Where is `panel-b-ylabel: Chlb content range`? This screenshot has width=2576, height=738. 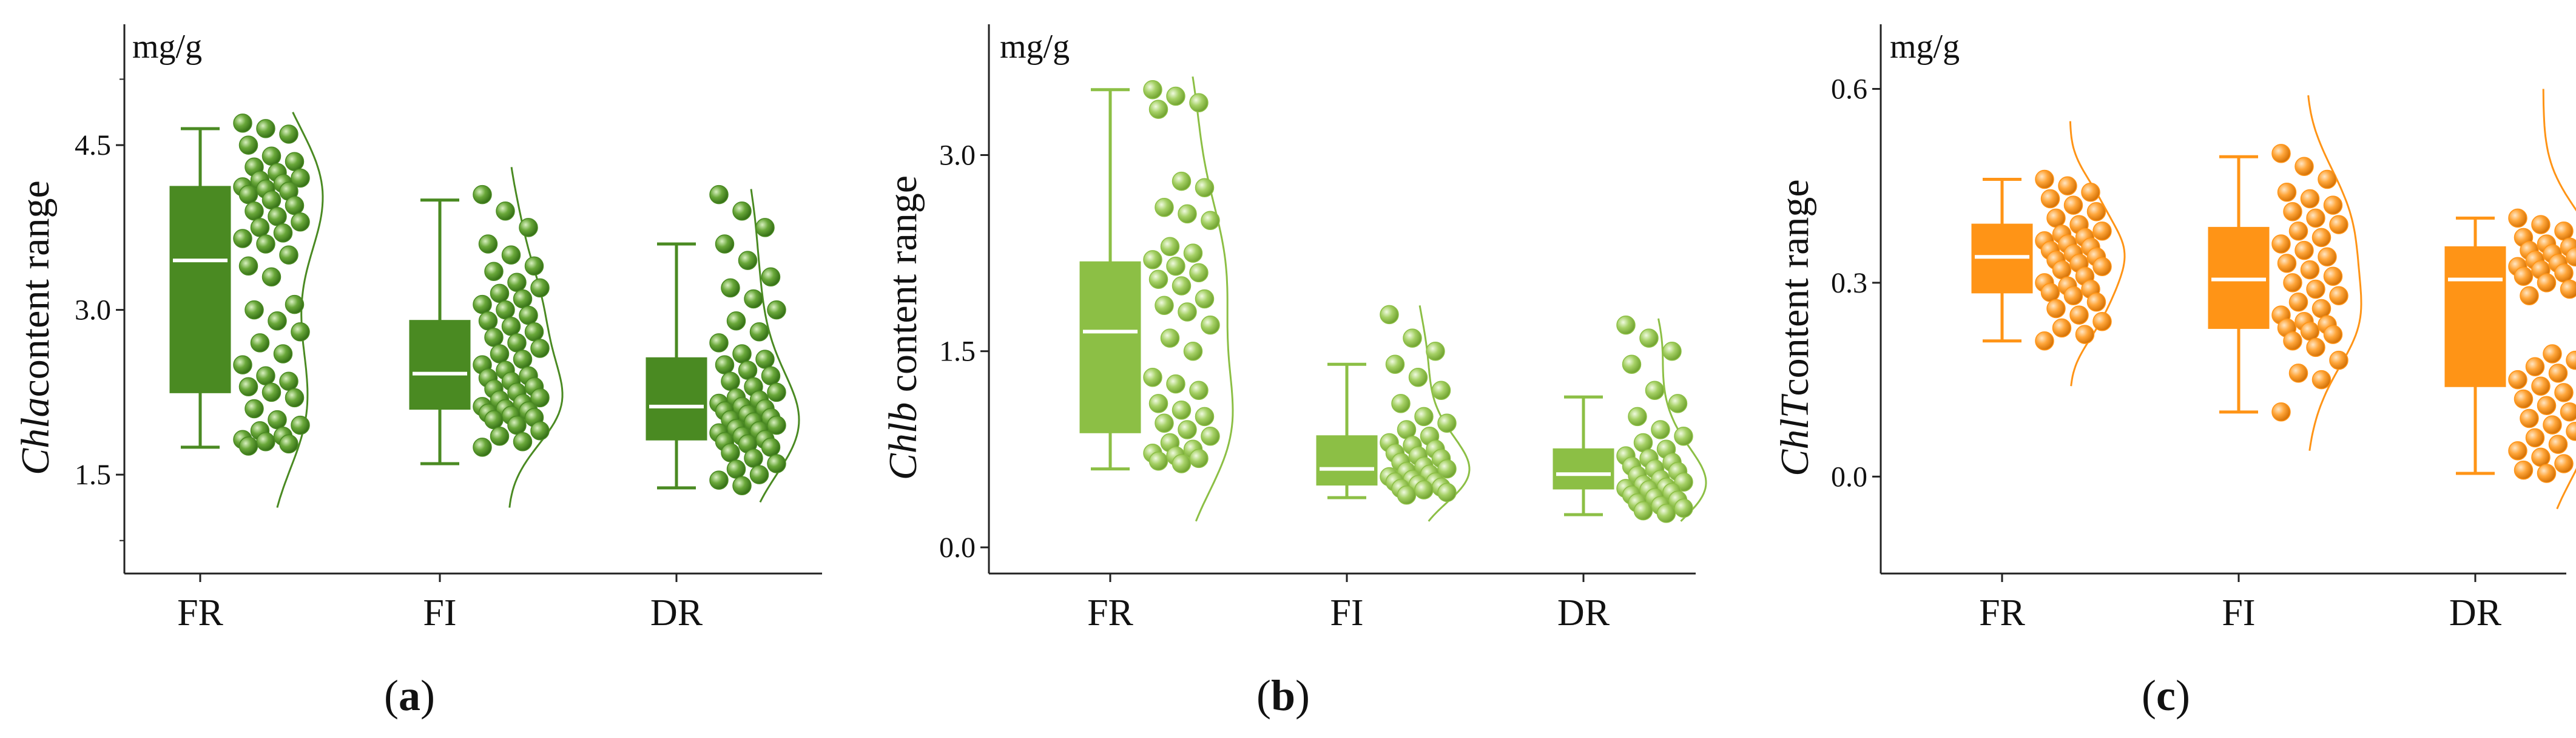
panel-b-ylabel: Chlb content range is located at coordinates (903, 328).